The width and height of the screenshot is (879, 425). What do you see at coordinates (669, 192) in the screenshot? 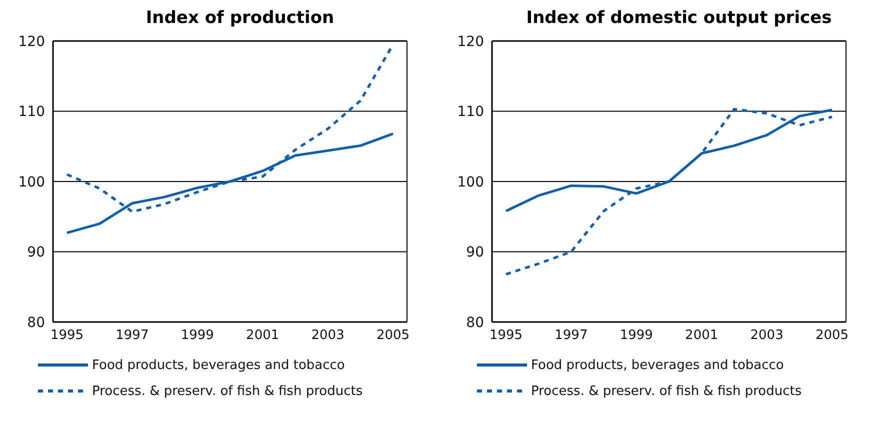
I see `line-series` at bounding box center [669, 192].